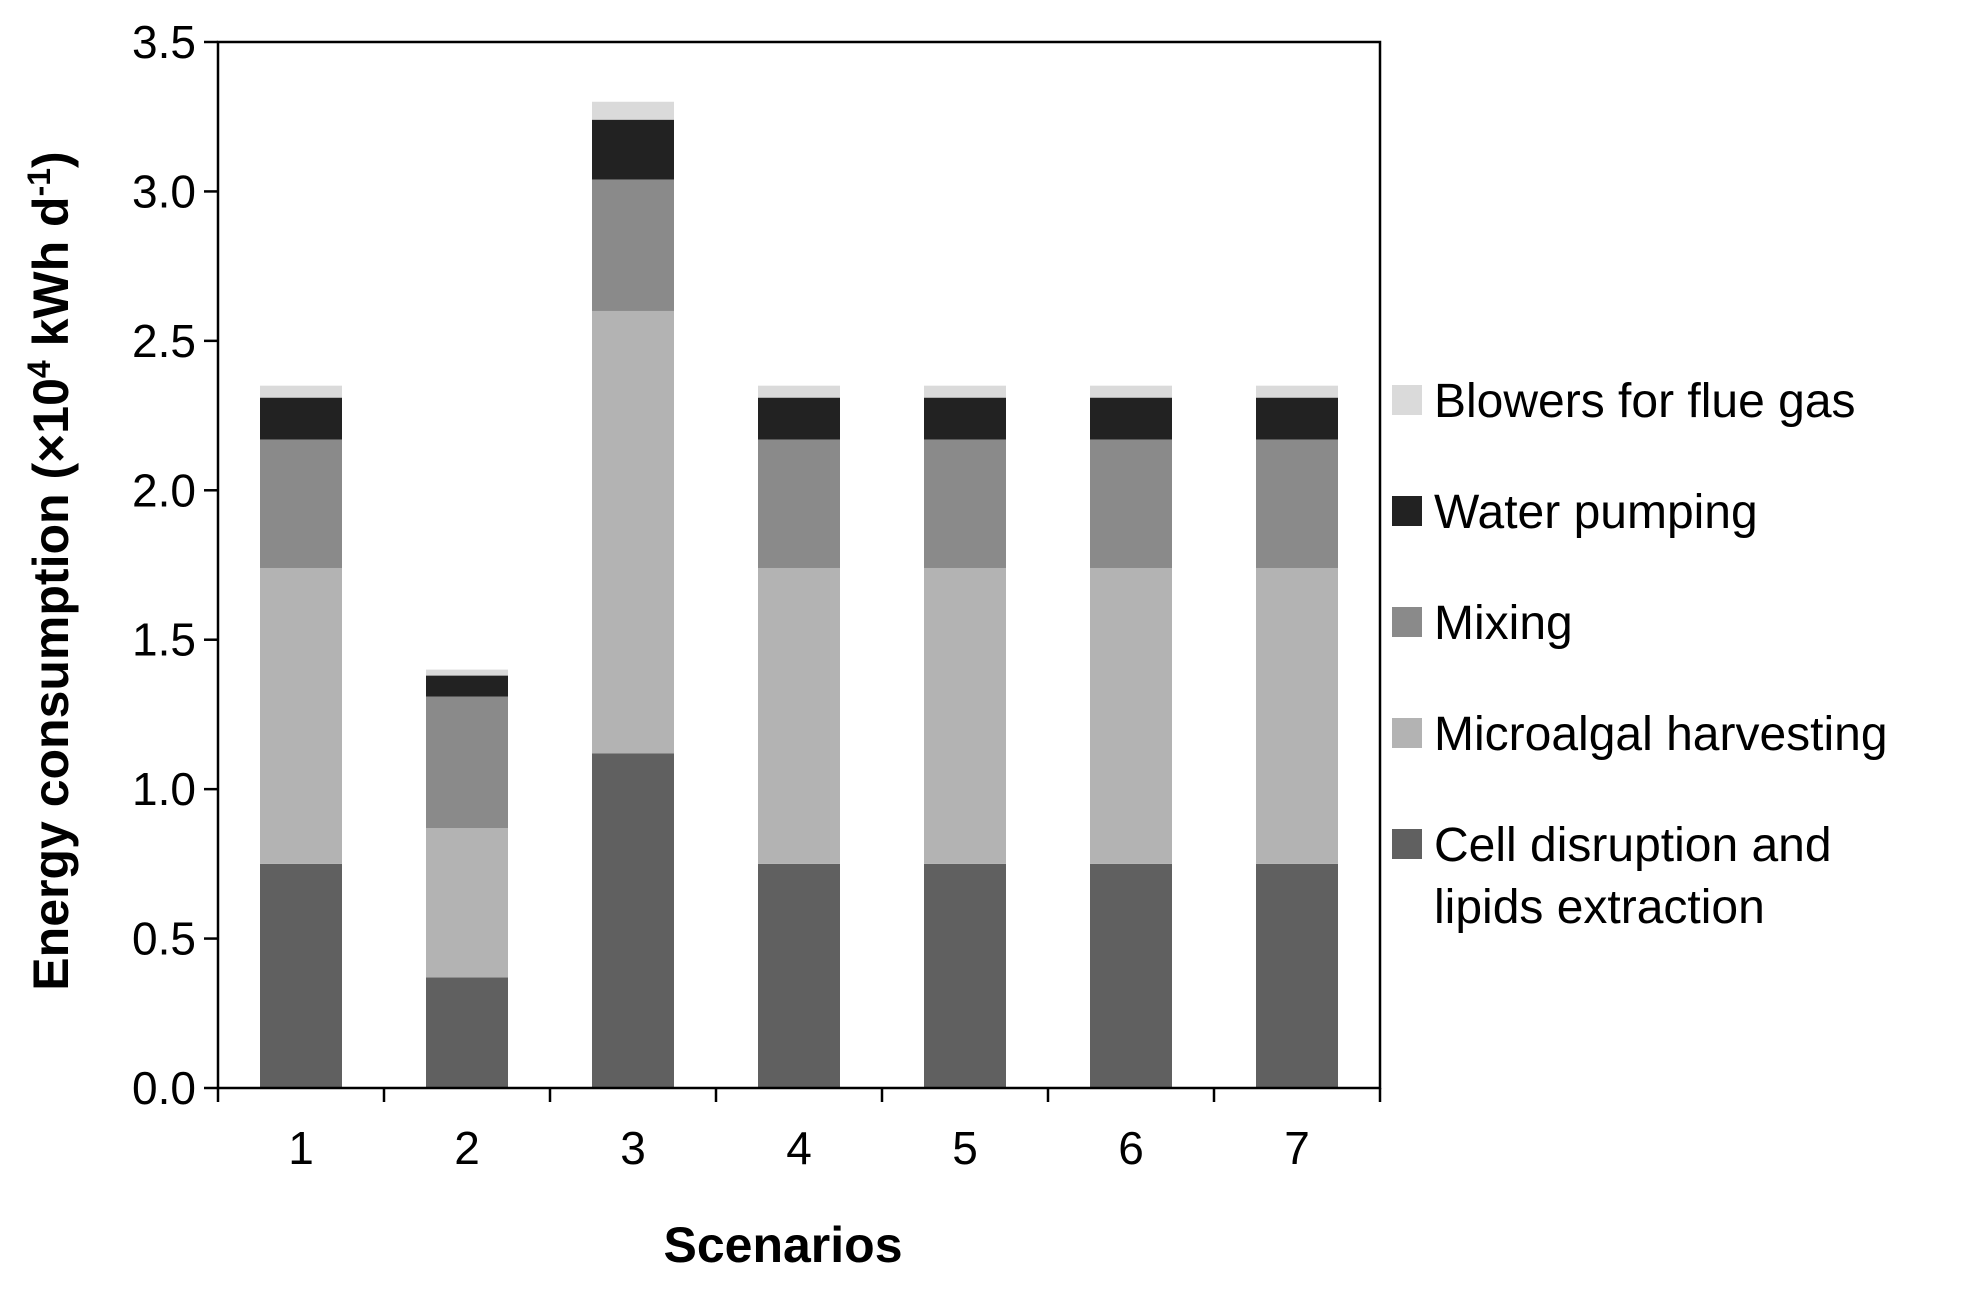  Describe the element at coordinates (164, 939) in the screenshot. I see `y-tick-label: 0.5` at that location.